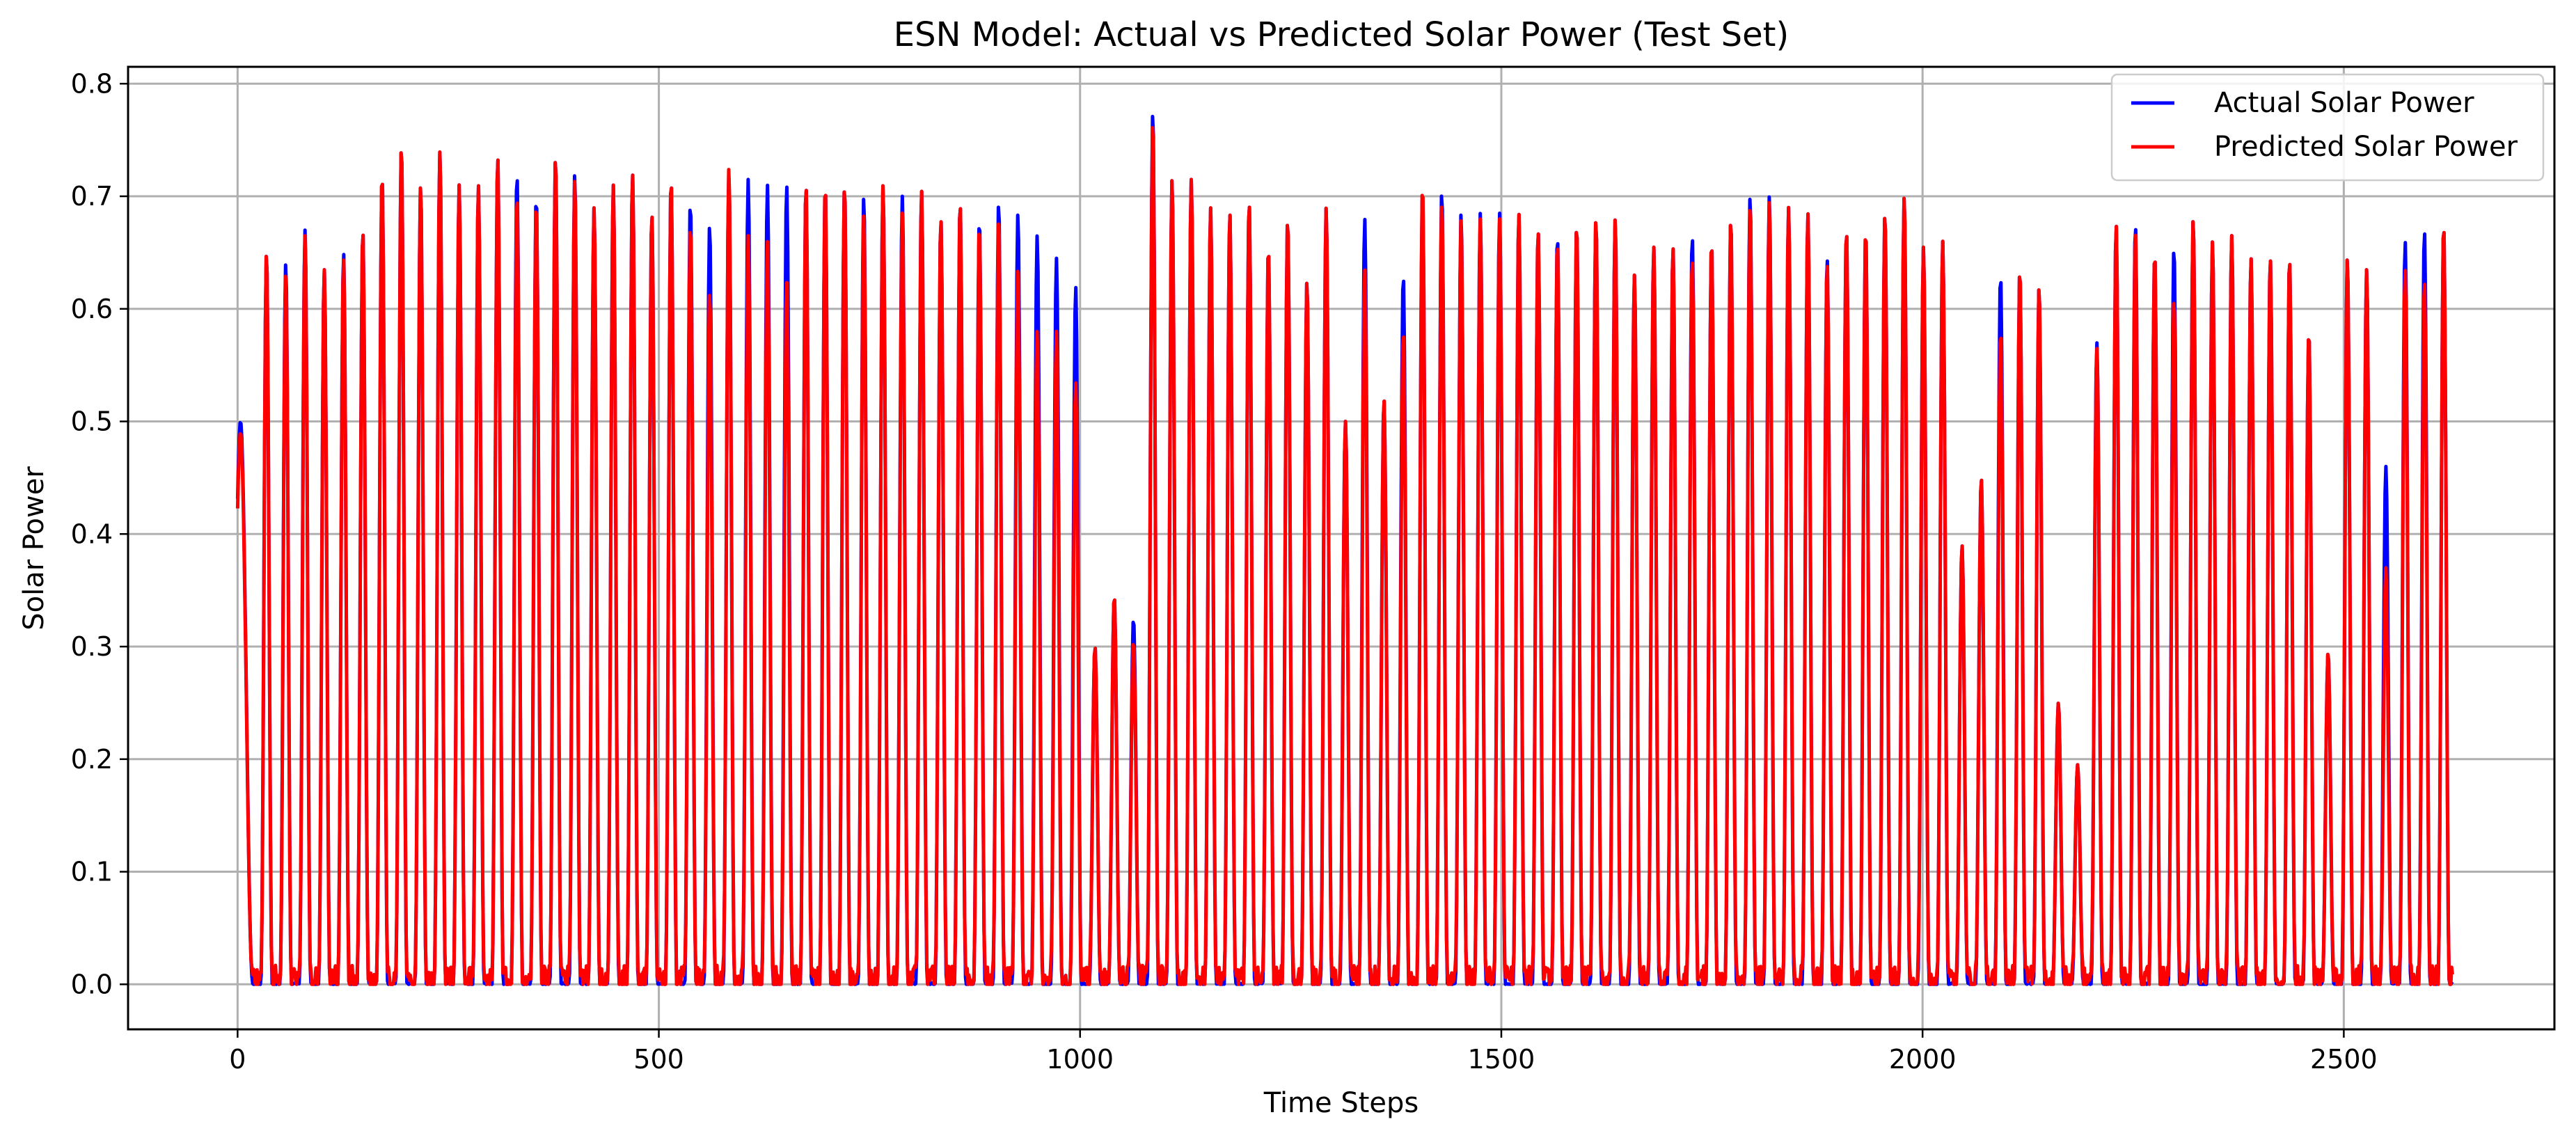 The width and height of the screenshot is (2576, 1140). I want to click on y-tick-label: 0.6, so click(92, 309).